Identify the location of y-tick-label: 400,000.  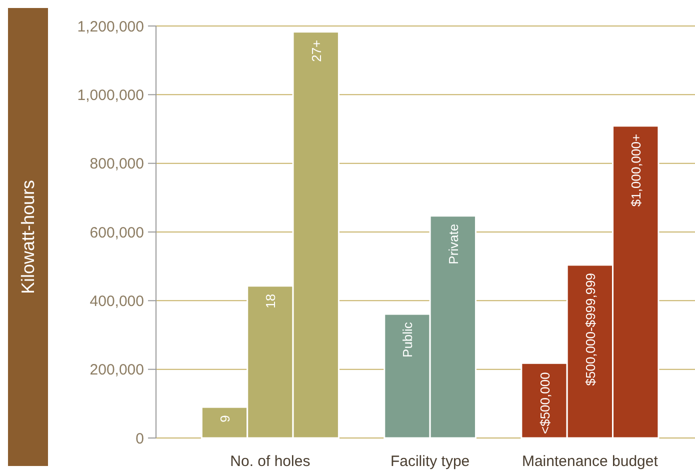
(117, 301).